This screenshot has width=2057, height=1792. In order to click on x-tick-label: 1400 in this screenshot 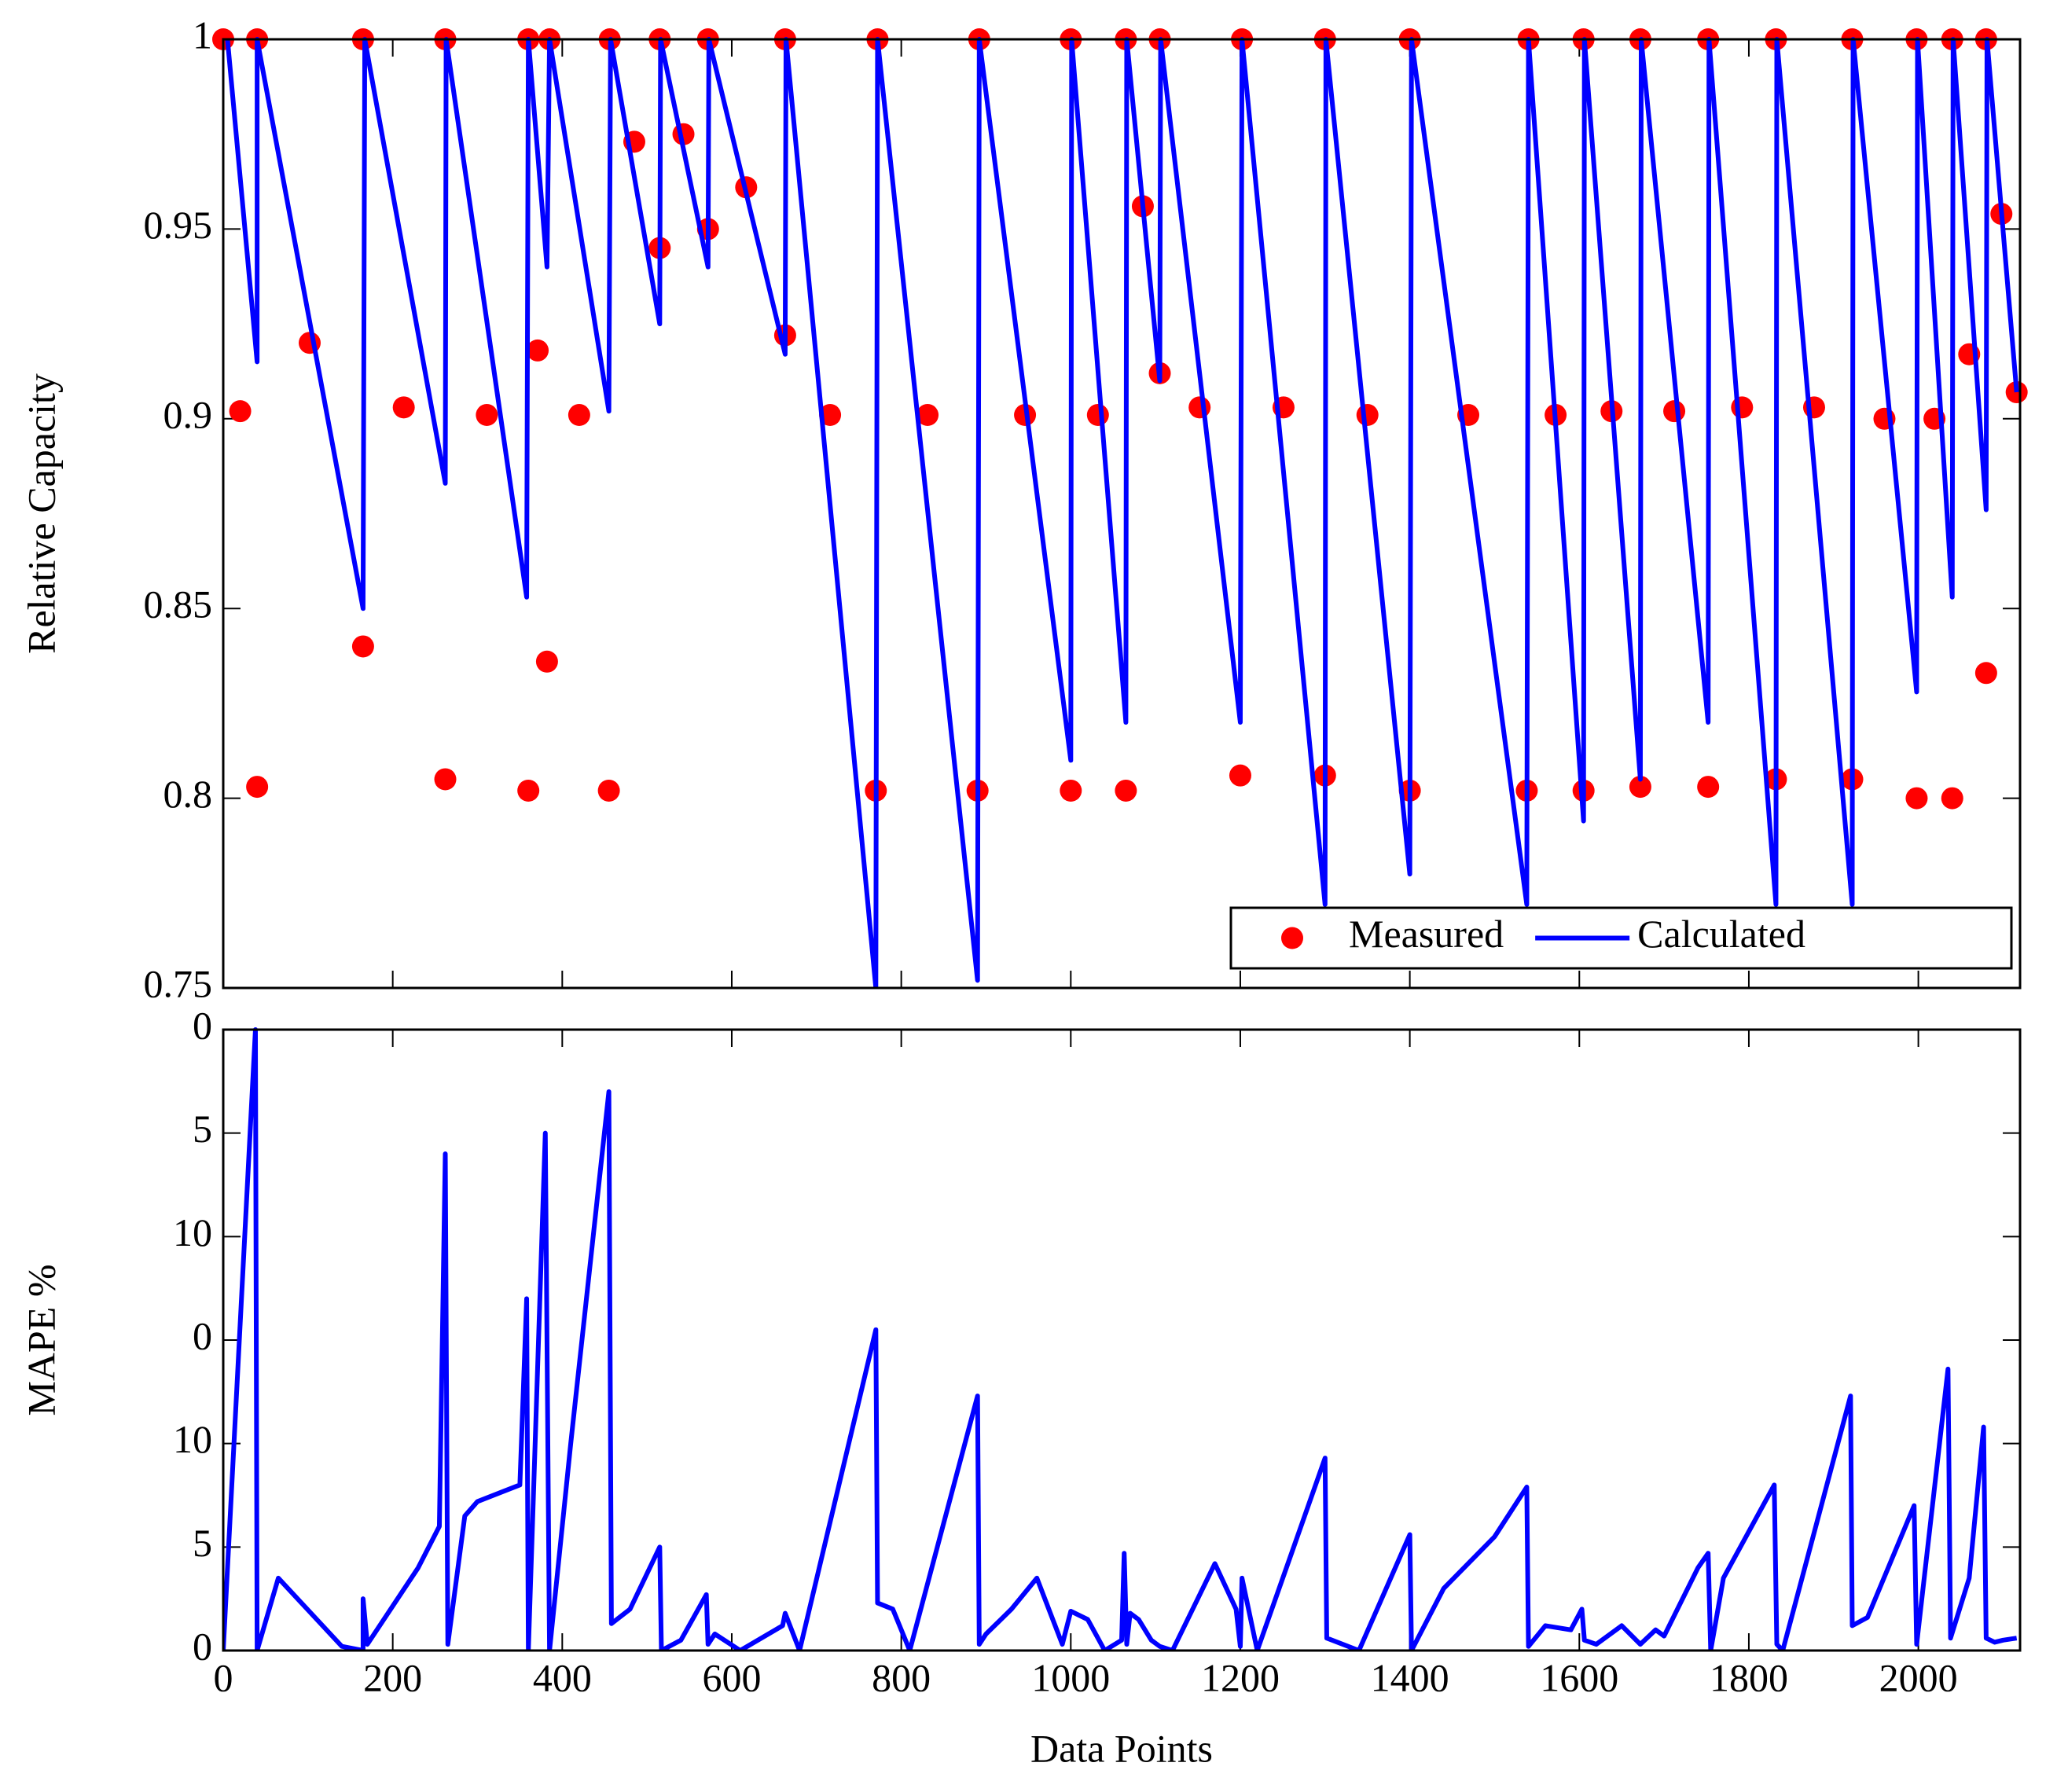, I will do `click(1410, 1677)`.